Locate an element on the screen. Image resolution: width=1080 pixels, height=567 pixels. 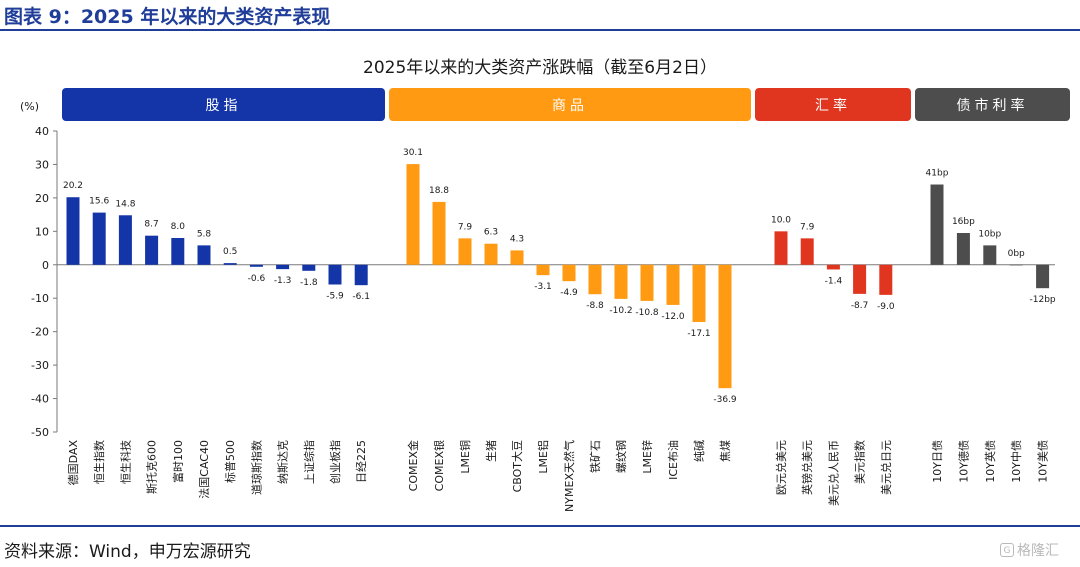
group-header-fx is located at coordinates (833, 104).